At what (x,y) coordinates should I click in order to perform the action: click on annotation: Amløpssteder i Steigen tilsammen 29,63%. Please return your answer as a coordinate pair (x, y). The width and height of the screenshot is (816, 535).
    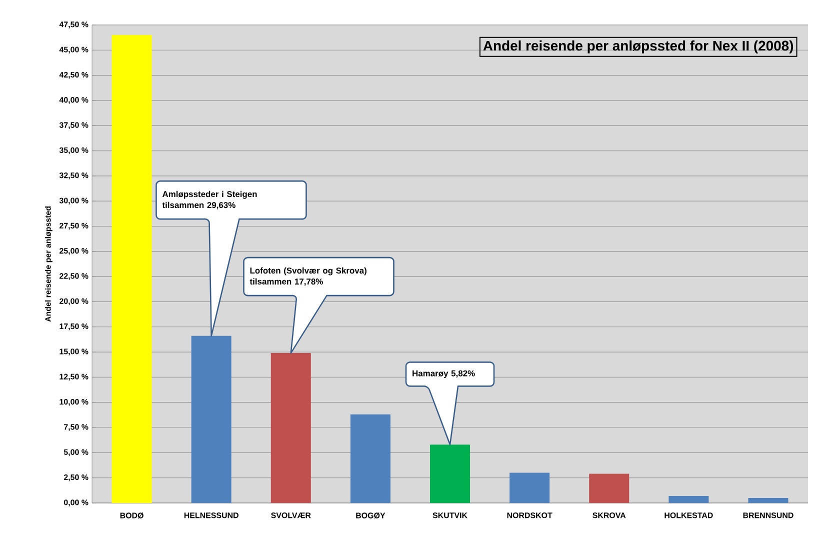
    Looking at the image, I should click on (209, 200).